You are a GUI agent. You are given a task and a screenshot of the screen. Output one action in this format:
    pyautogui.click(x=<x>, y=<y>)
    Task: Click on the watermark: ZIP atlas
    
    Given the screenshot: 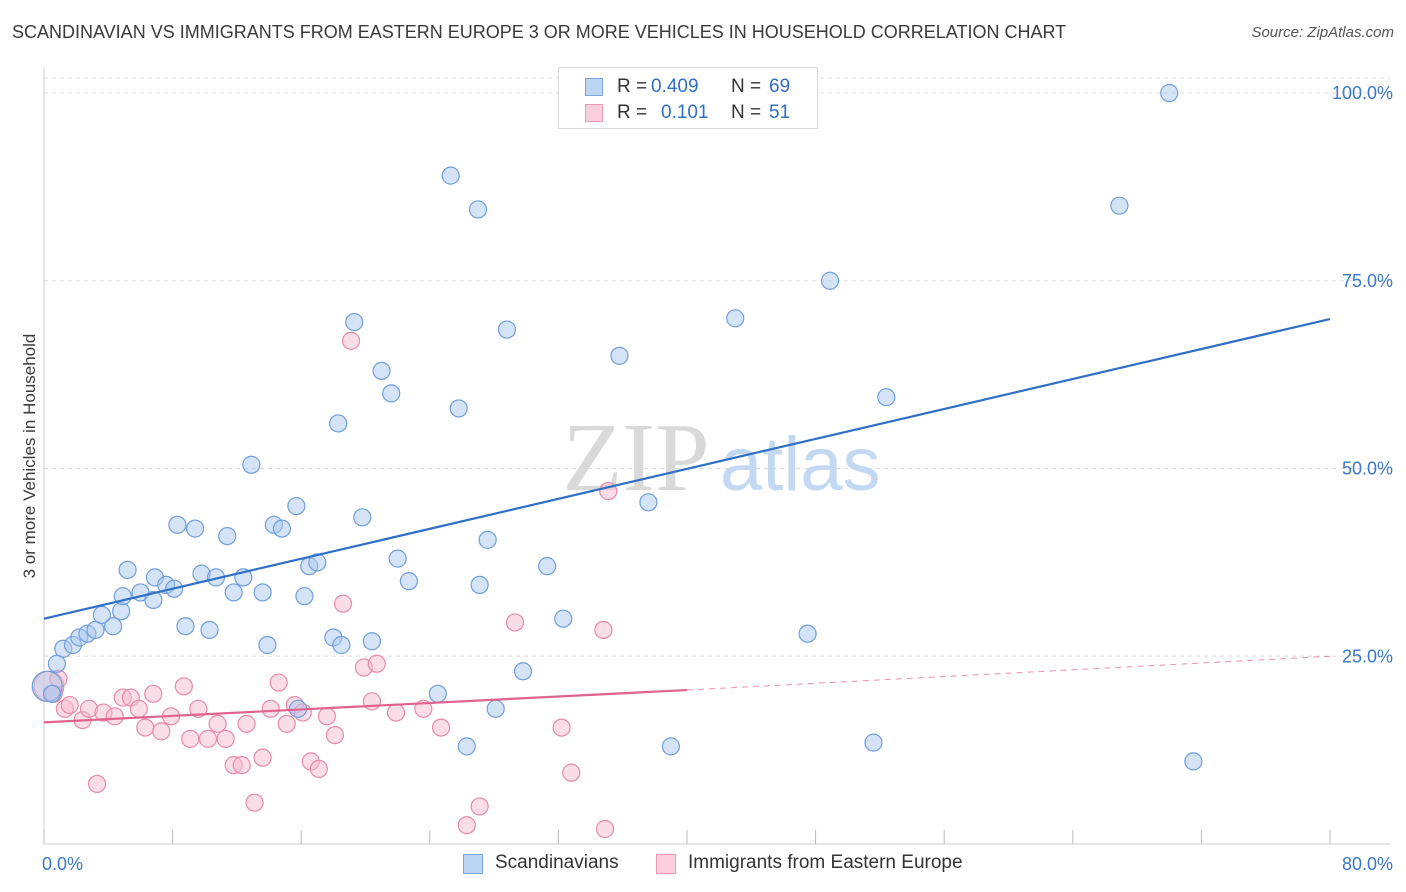 What is the action you would take?
    pyautogui.click(x=722, y=458)
    